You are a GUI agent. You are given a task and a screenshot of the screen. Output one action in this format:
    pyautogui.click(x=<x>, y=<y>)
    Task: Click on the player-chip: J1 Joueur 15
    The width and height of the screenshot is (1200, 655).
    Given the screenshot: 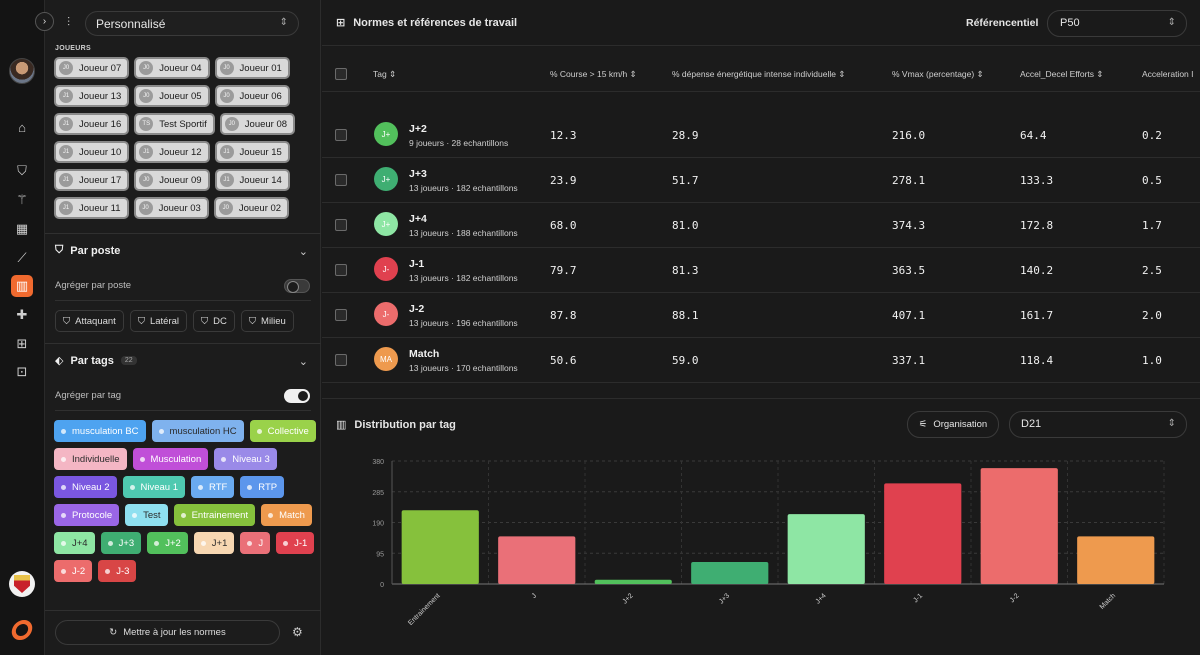 What is the action you would take?
    pyautogui.click(x=252, y=152)
    